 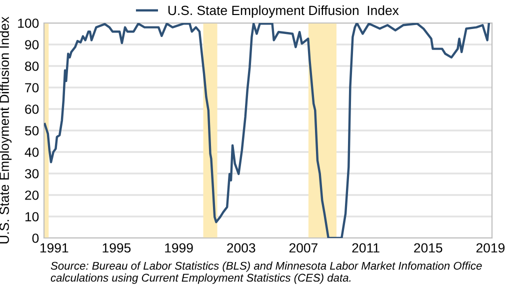 I want to click on x-tick-label: 2019, so click(x=490, y=248).